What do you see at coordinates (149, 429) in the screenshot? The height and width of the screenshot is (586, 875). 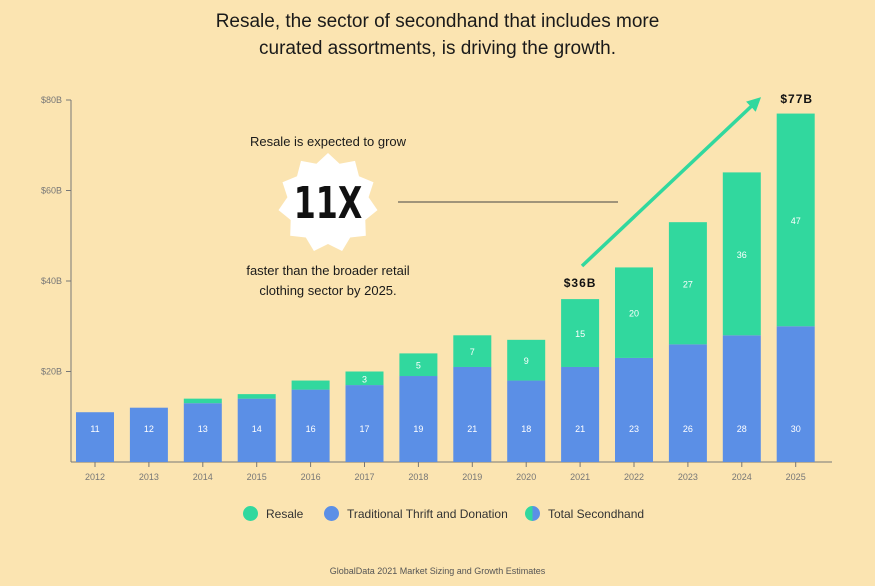 I see `bar-label-thrift: 12` at bounding box center [149, 429].